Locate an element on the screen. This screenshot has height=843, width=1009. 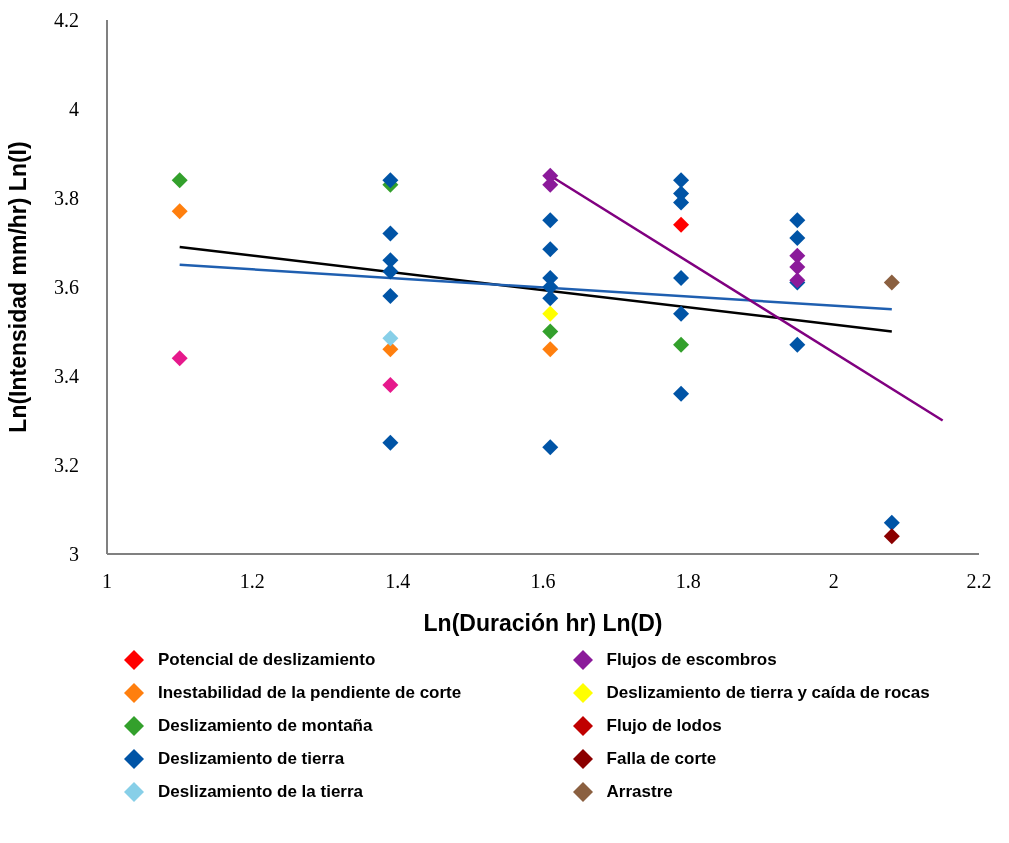
legend-label: Deslizamiento de montaña is located at coordinates (265, 726).